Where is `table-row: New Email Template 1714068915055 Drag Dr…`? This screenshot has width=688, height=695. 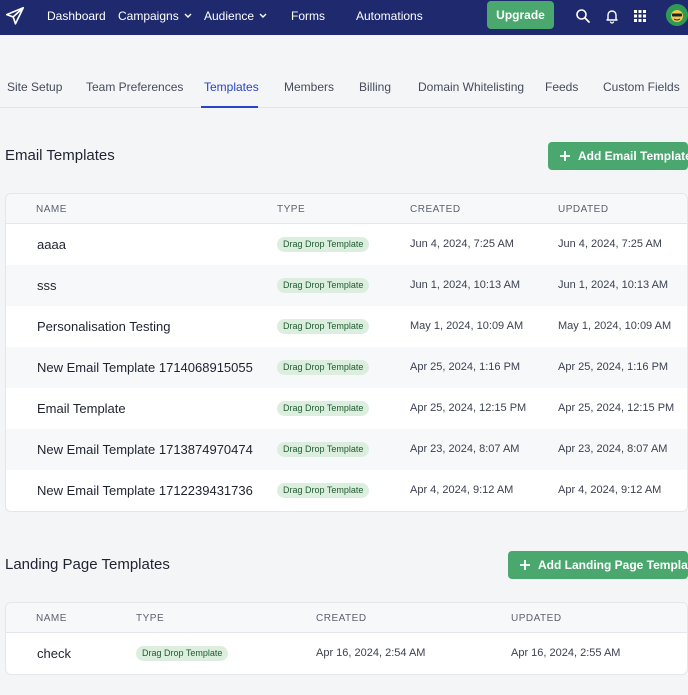 table-row: New Email Template 1714068915055 Drag Dr… is located at coordinates (346, 367).